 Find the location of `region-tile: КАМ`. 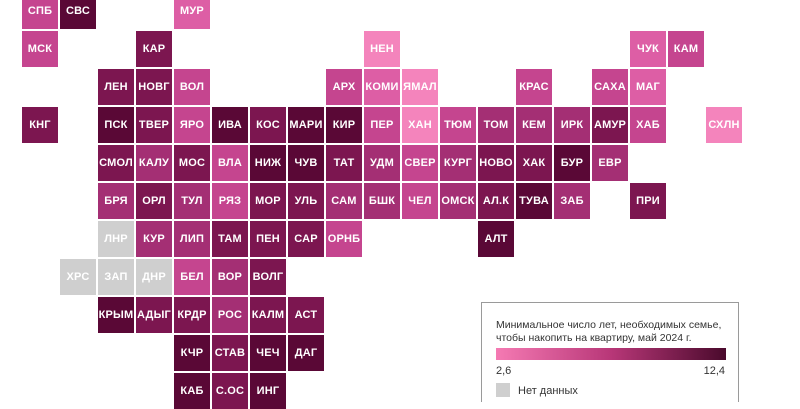

region-tile: КАМ is located at coordinates (686, 49).